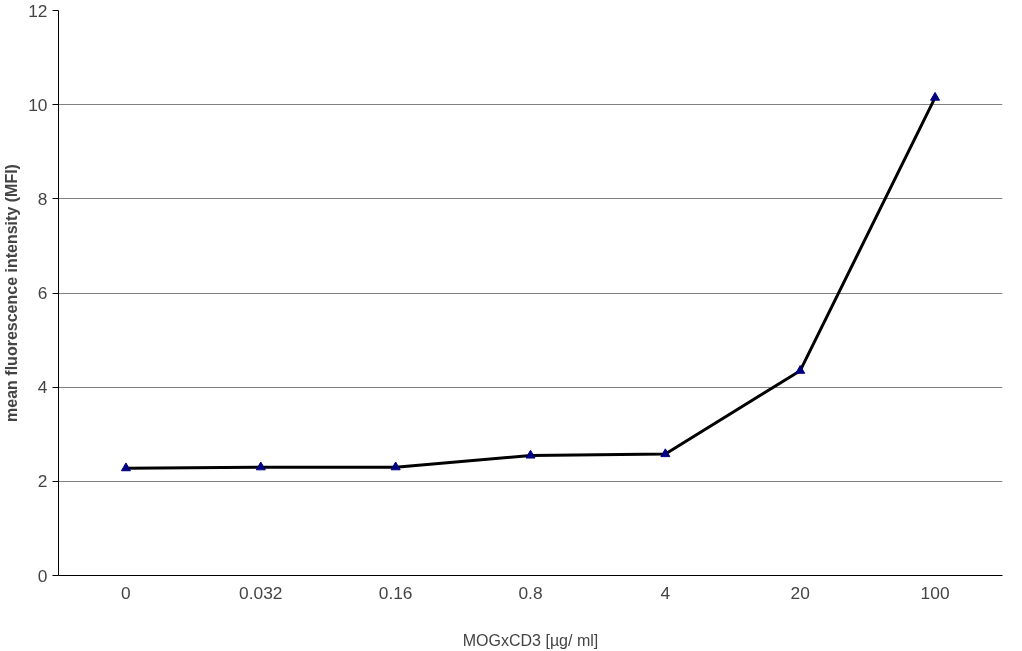  I want to click on y-tick-label: 0, so click(42, 575).